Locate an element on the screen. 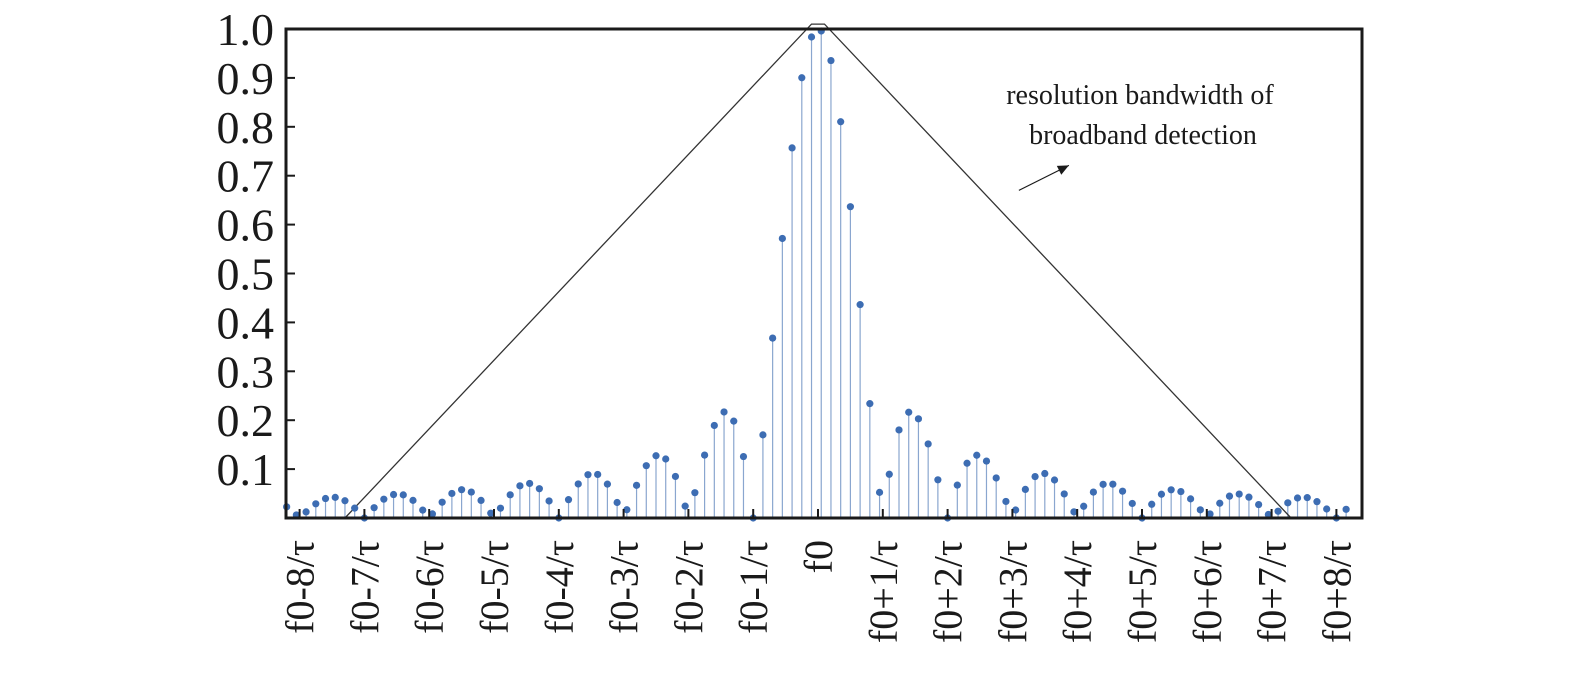  y-tick-label: 0.5 is located at coordinates (246, 274).